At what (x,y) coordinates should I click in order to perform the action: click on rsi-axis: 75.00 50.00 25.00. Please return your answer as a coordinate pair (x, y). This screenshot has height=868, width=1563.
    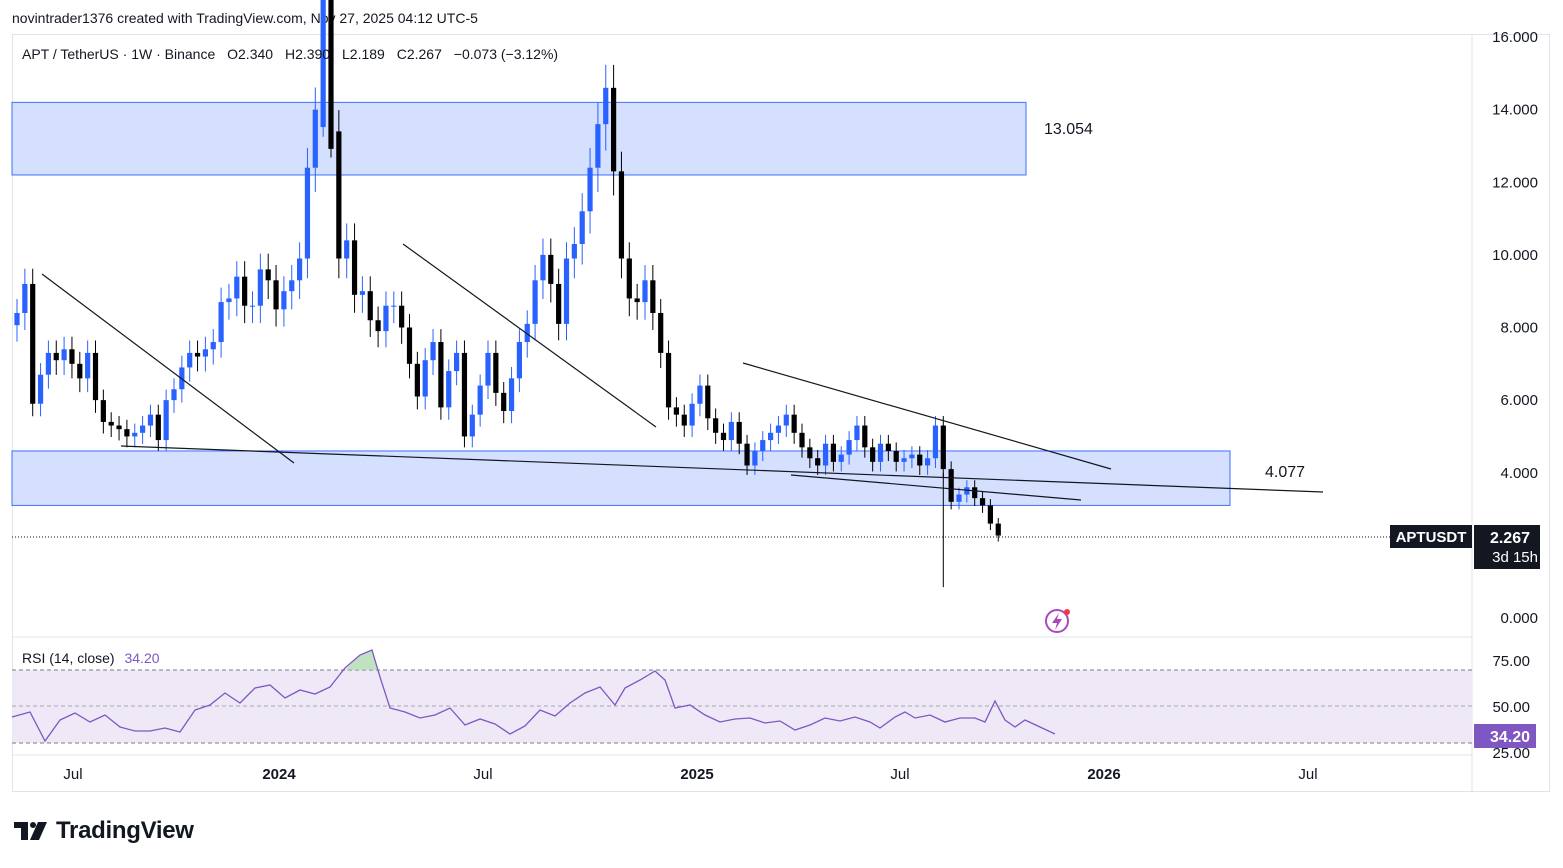
    Looking at the image, I should click on (1511, 707).